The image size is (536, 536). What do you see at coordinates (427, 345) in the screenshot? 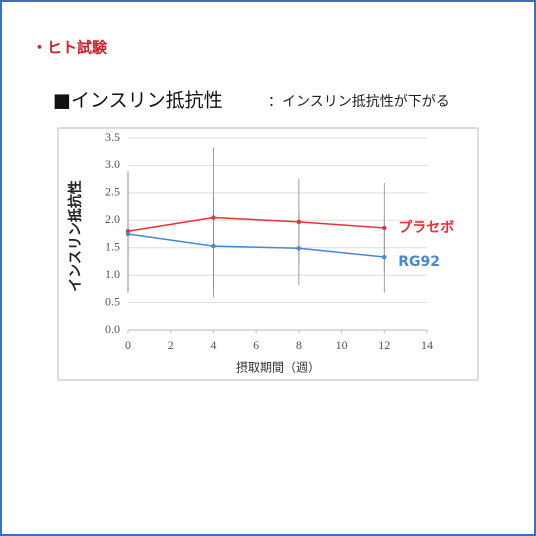
I see `x-tick-label: 14` at bounding box center [427, 345].